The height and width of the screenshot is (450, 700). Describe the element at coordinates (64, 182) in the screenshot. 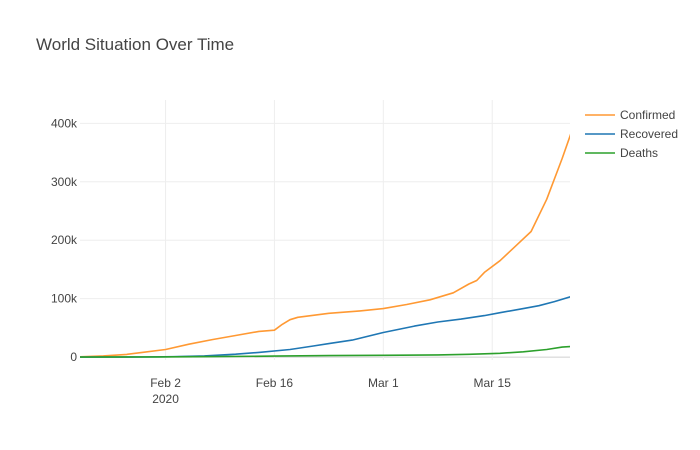

I see `y-tick-label: 300k` at that location.